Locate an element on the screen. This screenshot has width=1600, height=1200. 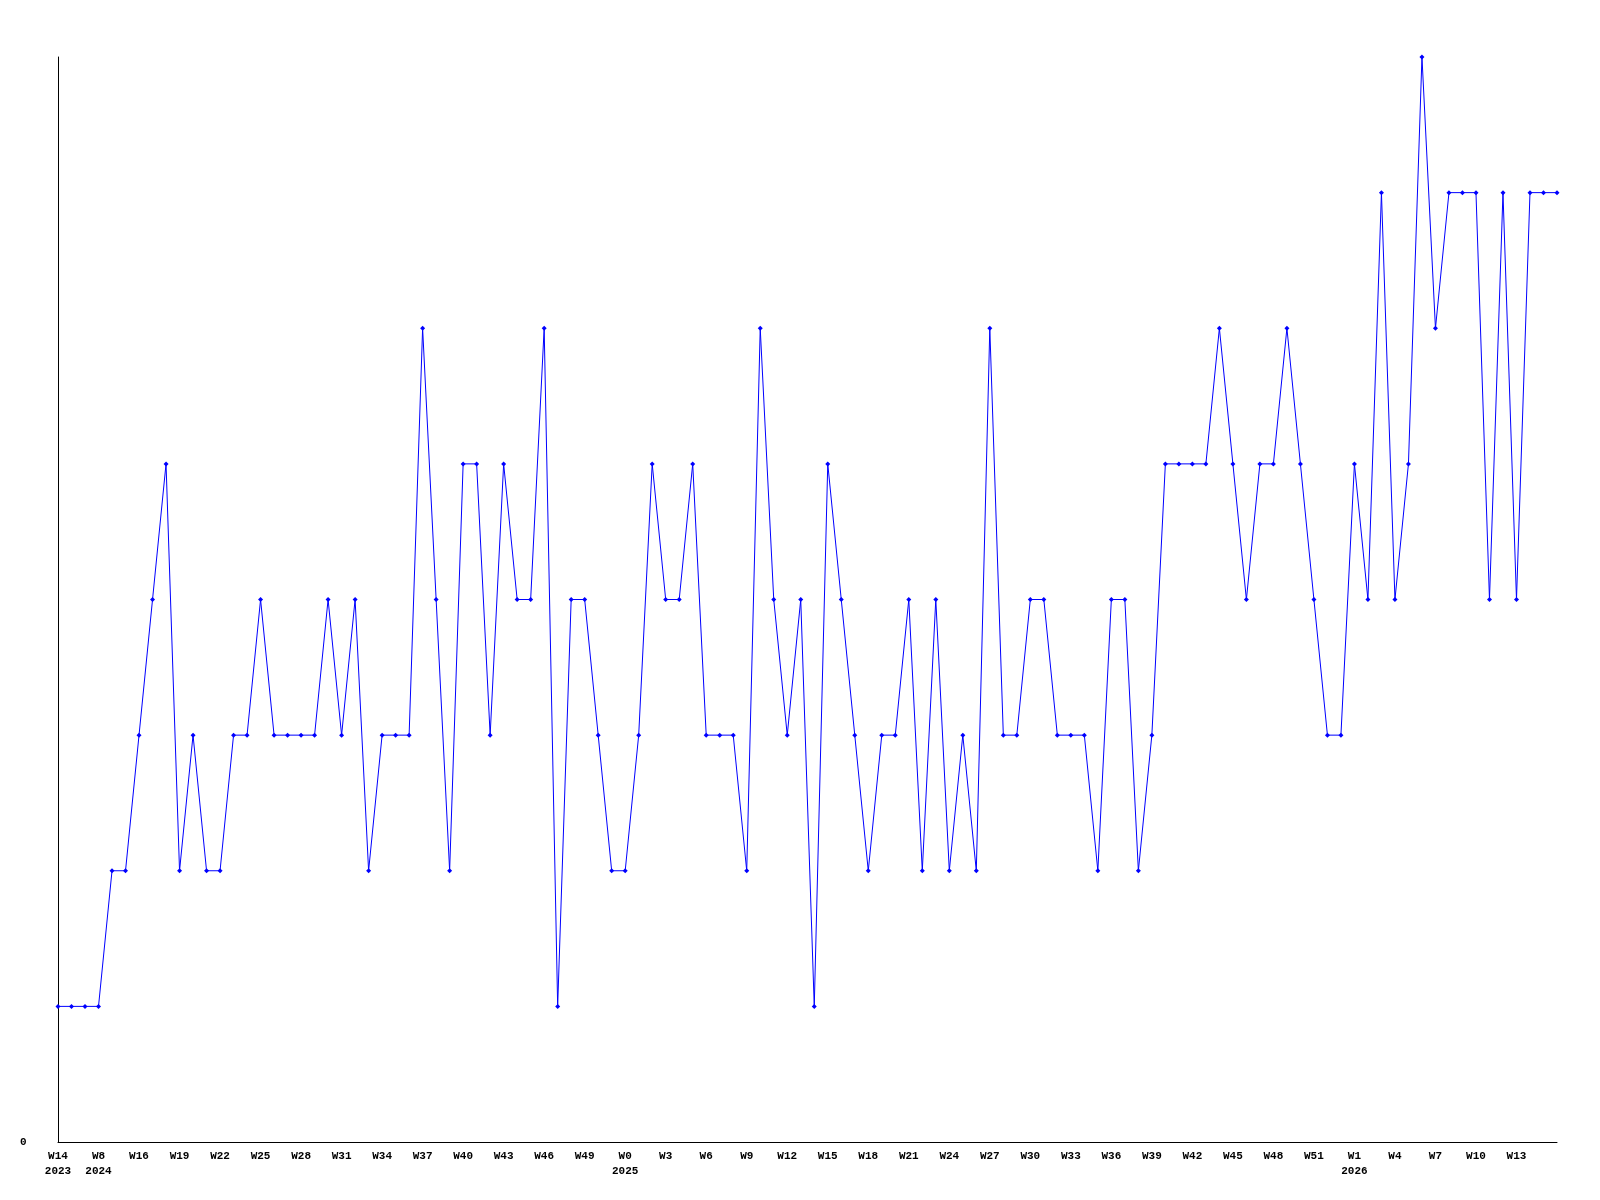
x-tick-label: W22 is located at coordinates (220, 1155).